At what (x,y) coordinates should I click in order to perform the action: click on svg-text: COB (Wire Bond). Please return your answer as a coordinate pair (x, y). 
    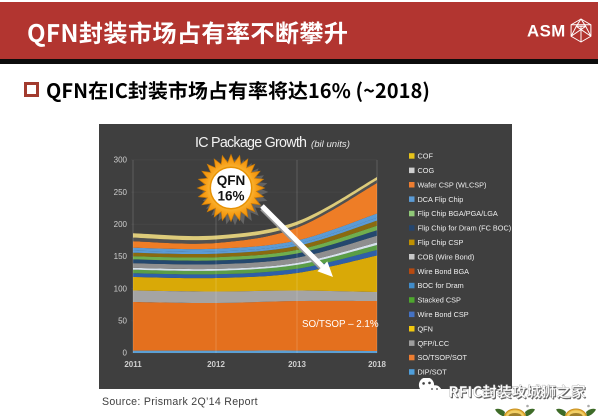
    Looking at the image, I should click on (446, 256).